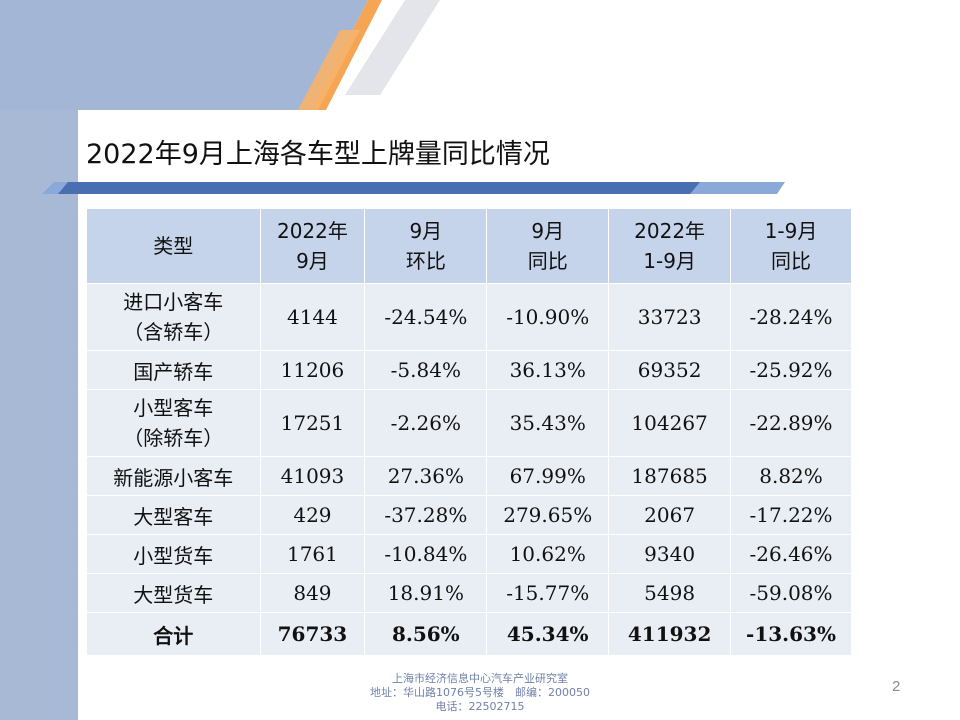  I want to click on left-decor-band, so click(39, 360).